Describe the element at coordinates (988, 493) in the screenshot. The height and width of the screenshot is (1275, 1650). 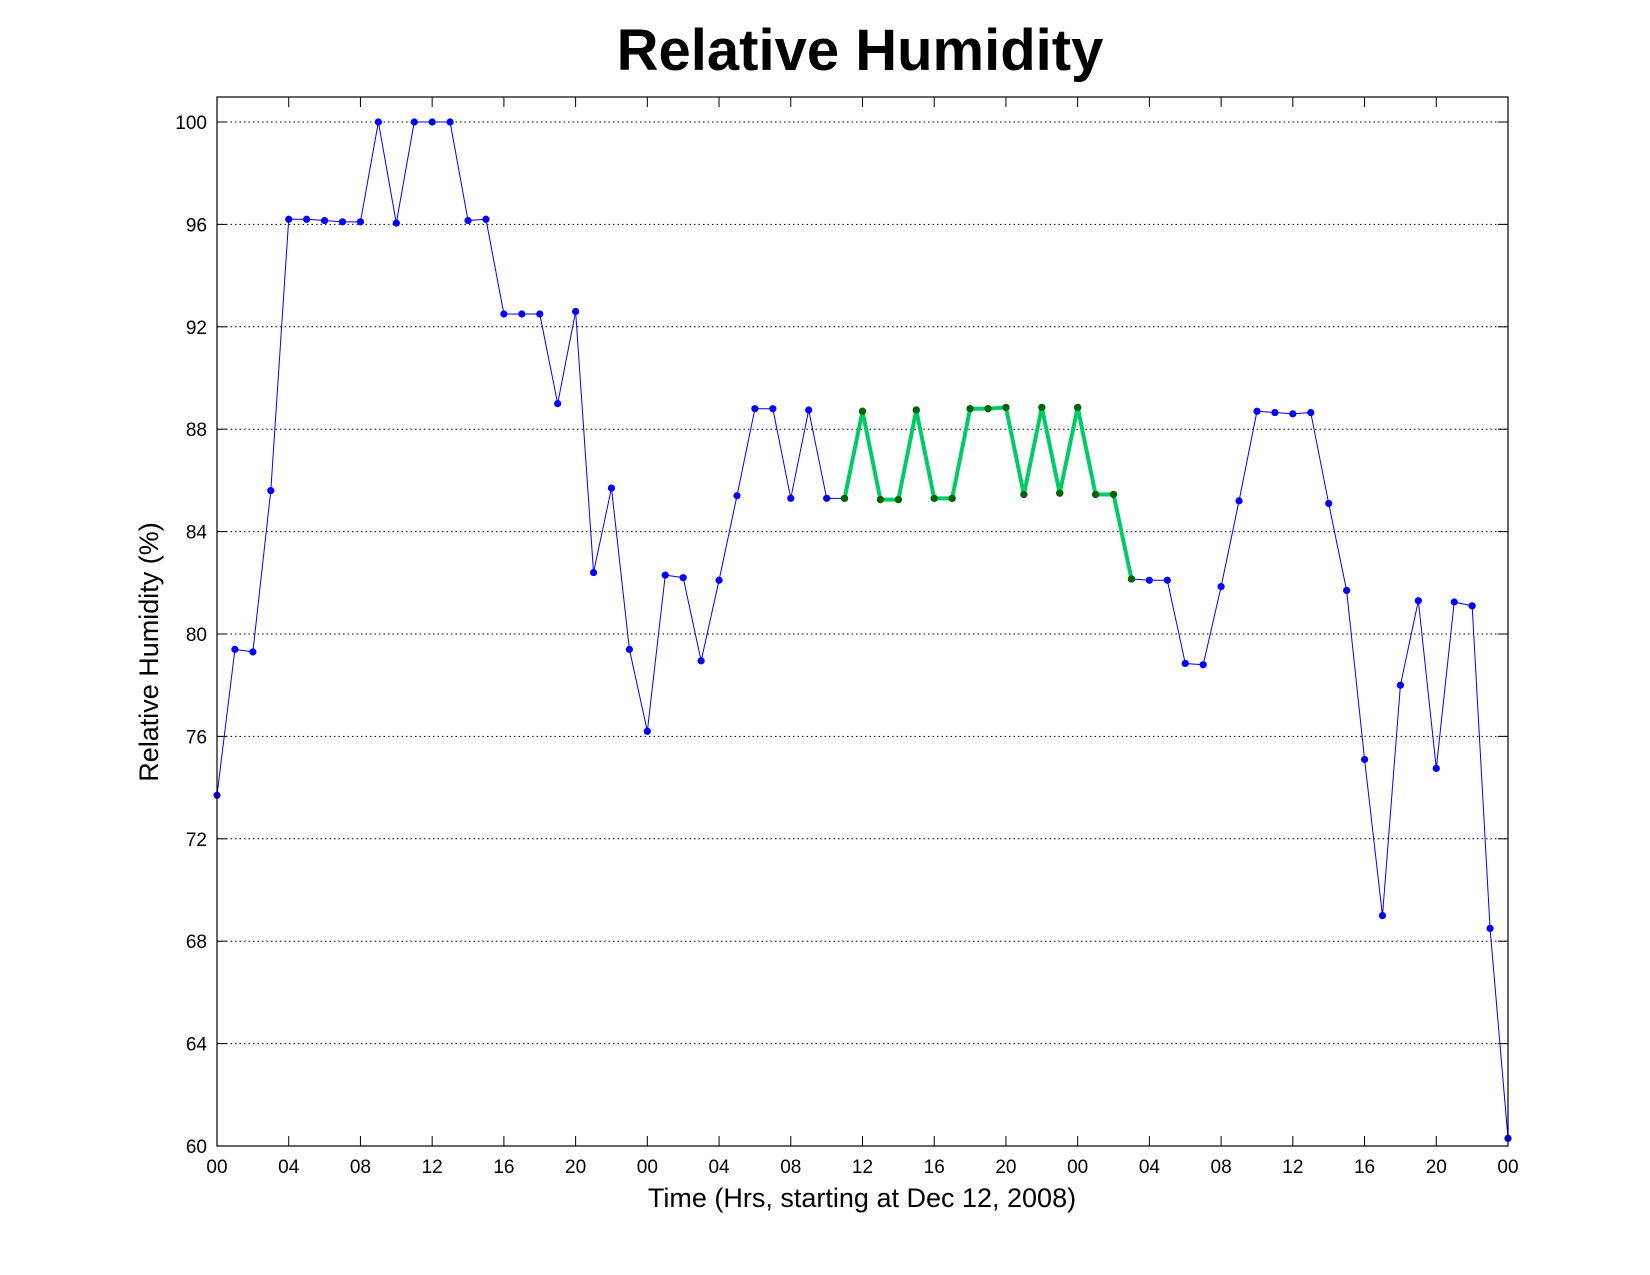
I see `highlighted-segment-series` at that location.